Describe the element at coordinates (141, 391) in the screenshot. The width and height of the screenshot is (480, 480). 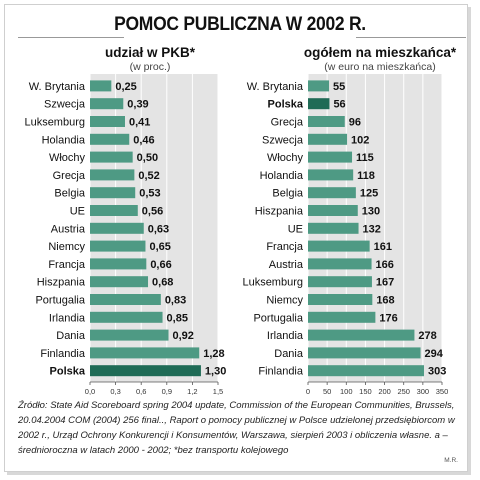
I see `left-tick-label: 0,6` at that location.